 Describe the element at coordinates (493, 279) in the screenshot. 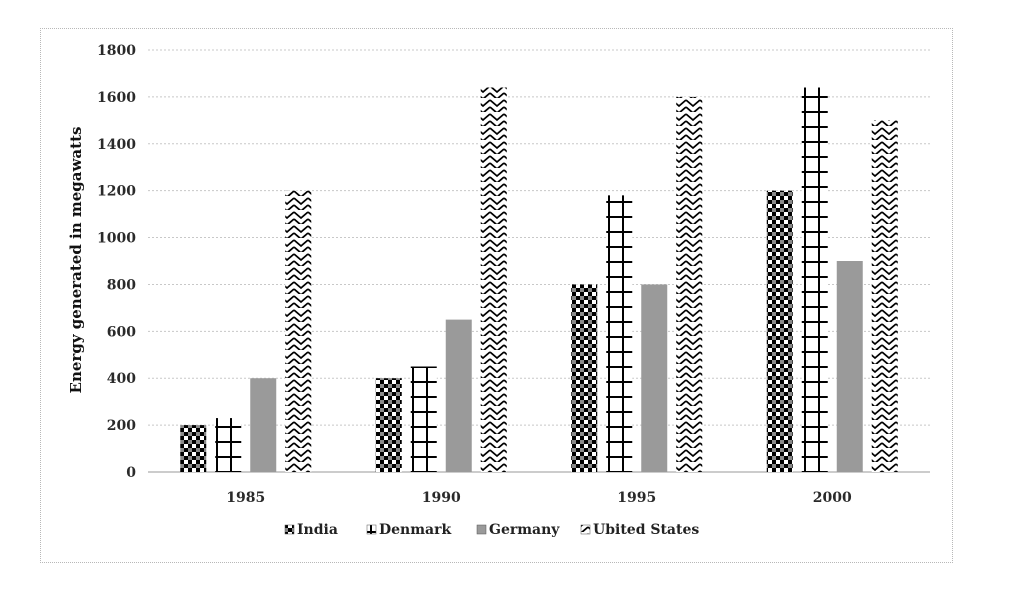

I see `bar-ubited-states-1990` at that location.